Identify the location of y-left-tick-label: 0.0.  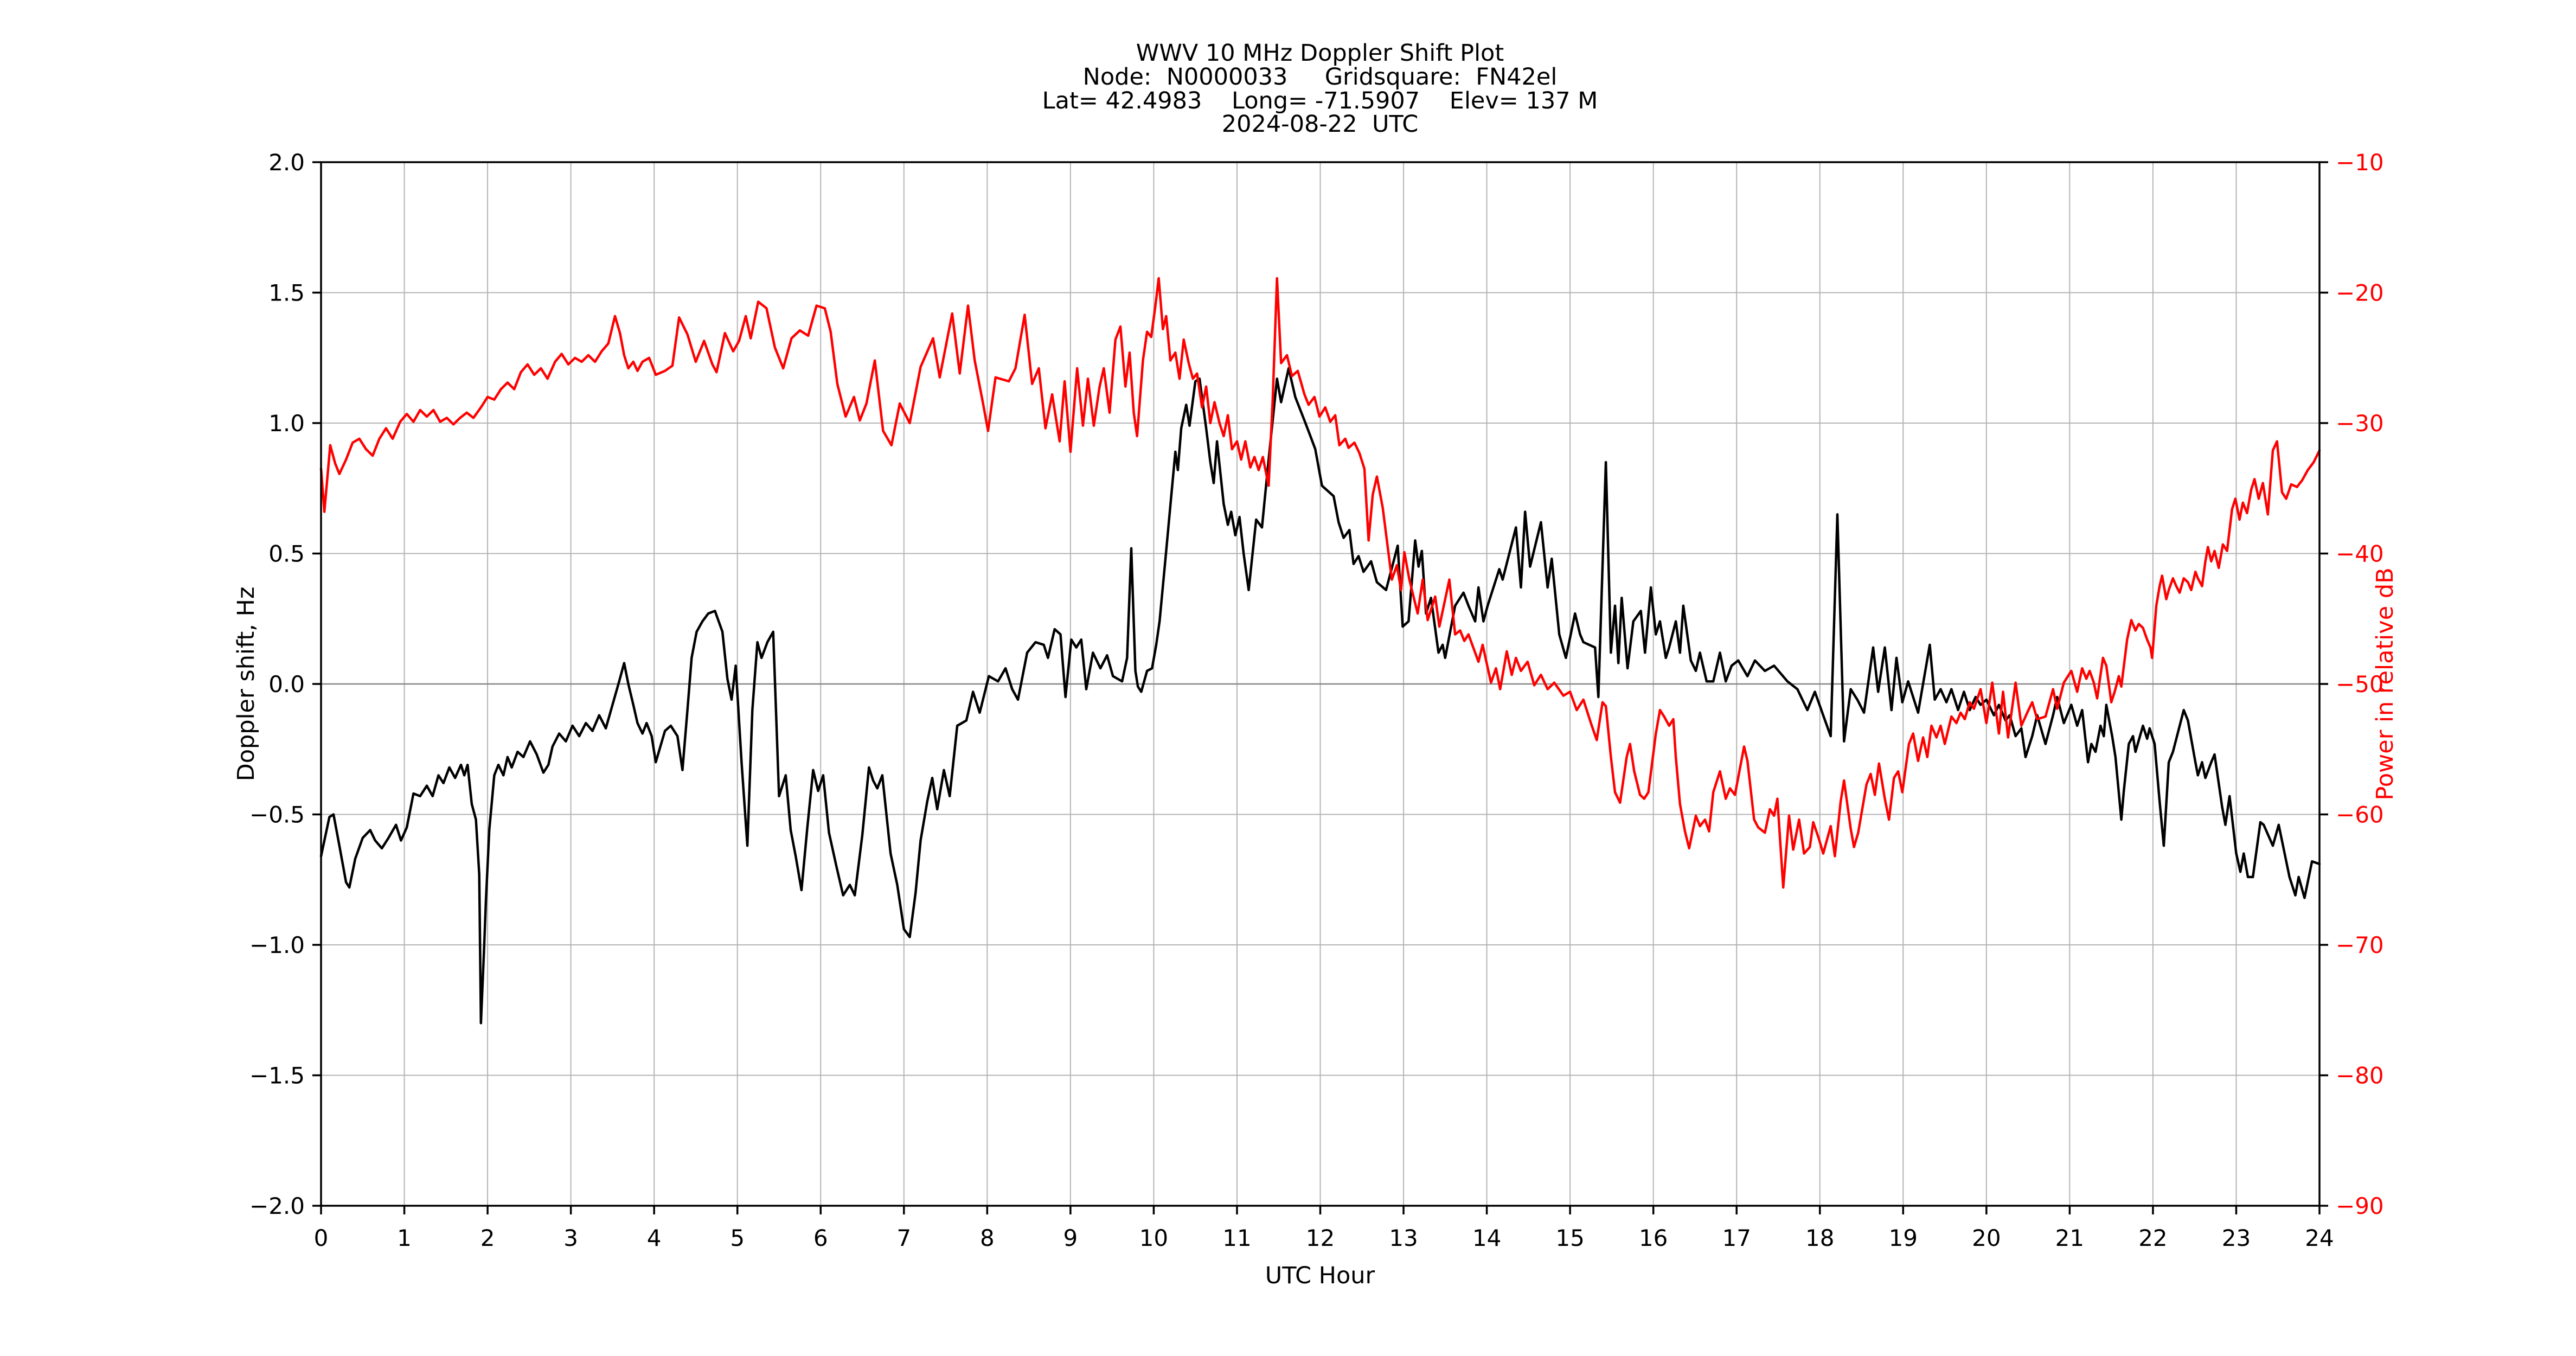
(286, 684).